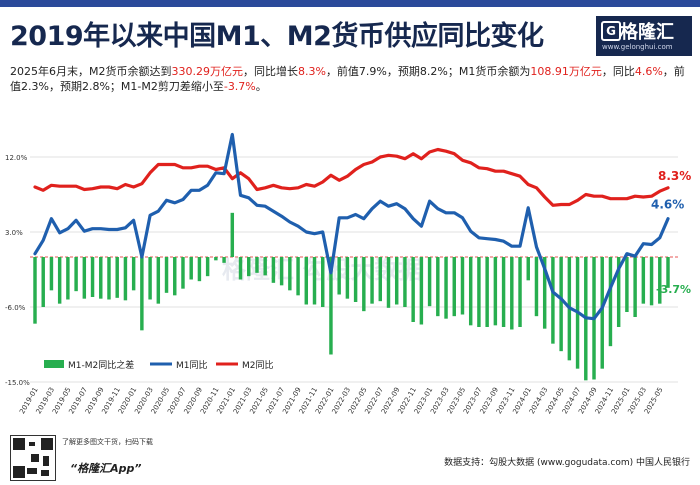 The height and width of the screenshot is (485, 700). I want to click on app-name: “格隆汇App”, so click(106, 468).